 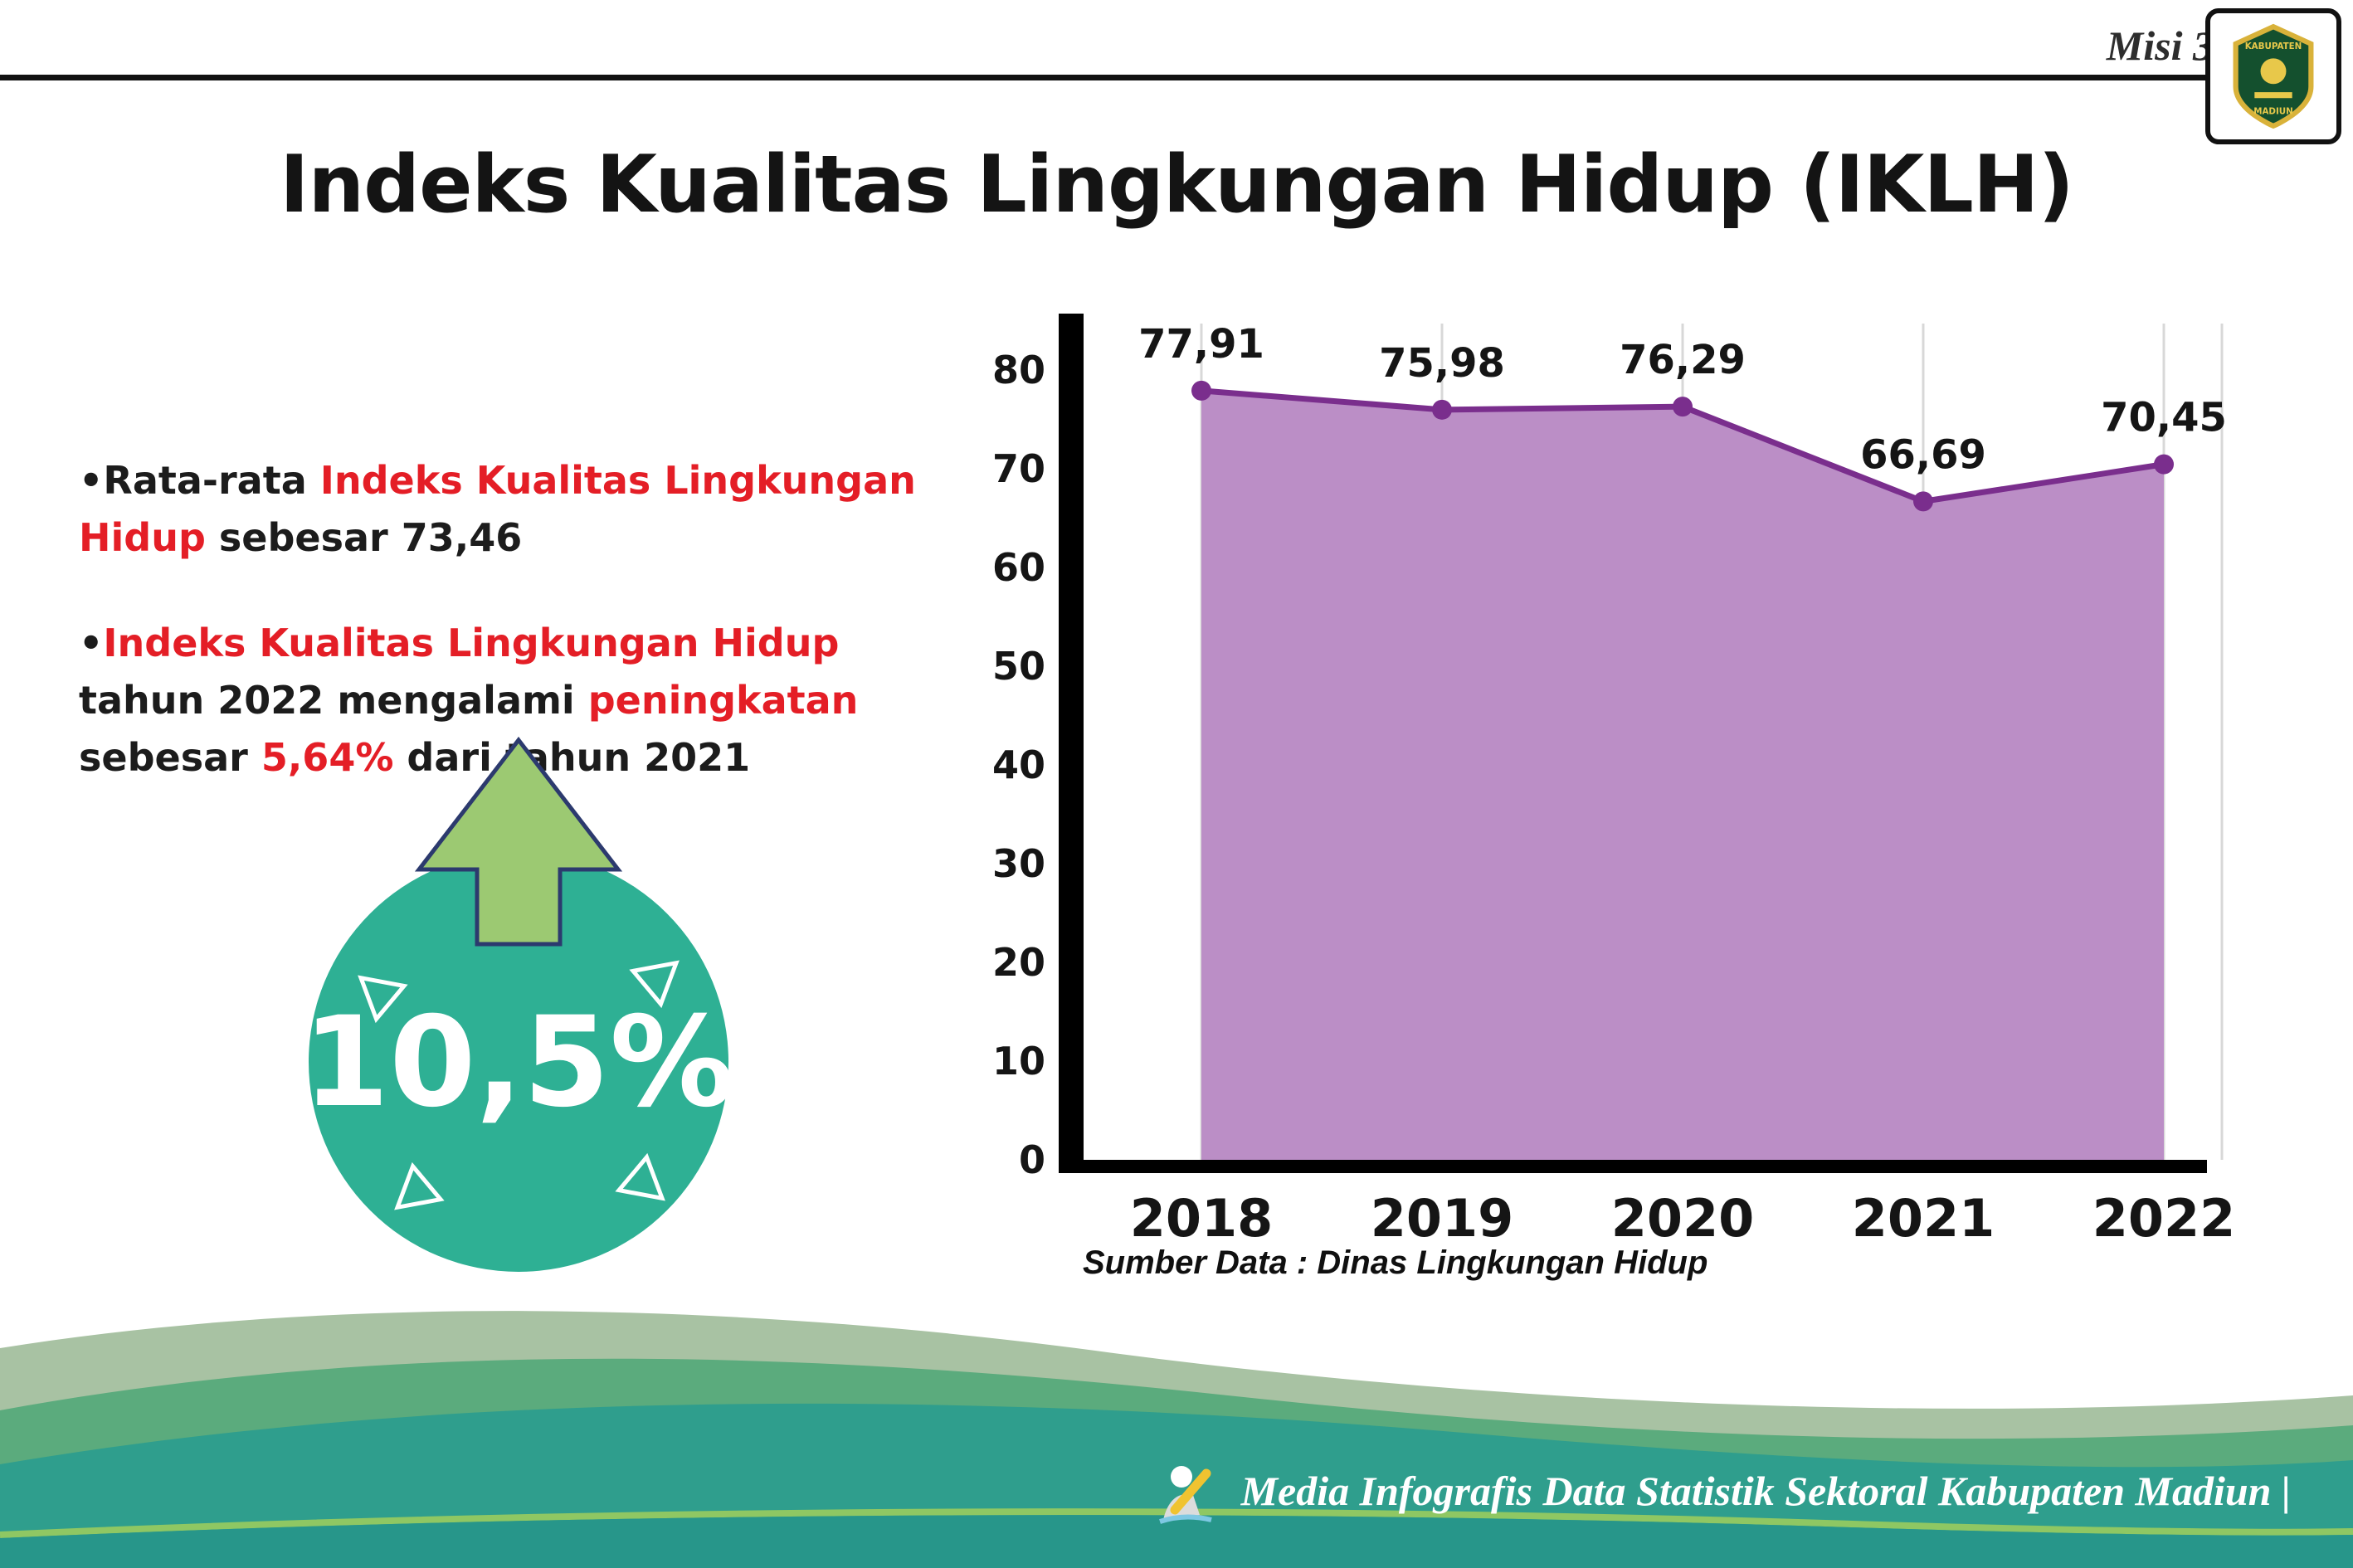 I want to click on y-tick-label: 80, so click(x=1018, y=370).